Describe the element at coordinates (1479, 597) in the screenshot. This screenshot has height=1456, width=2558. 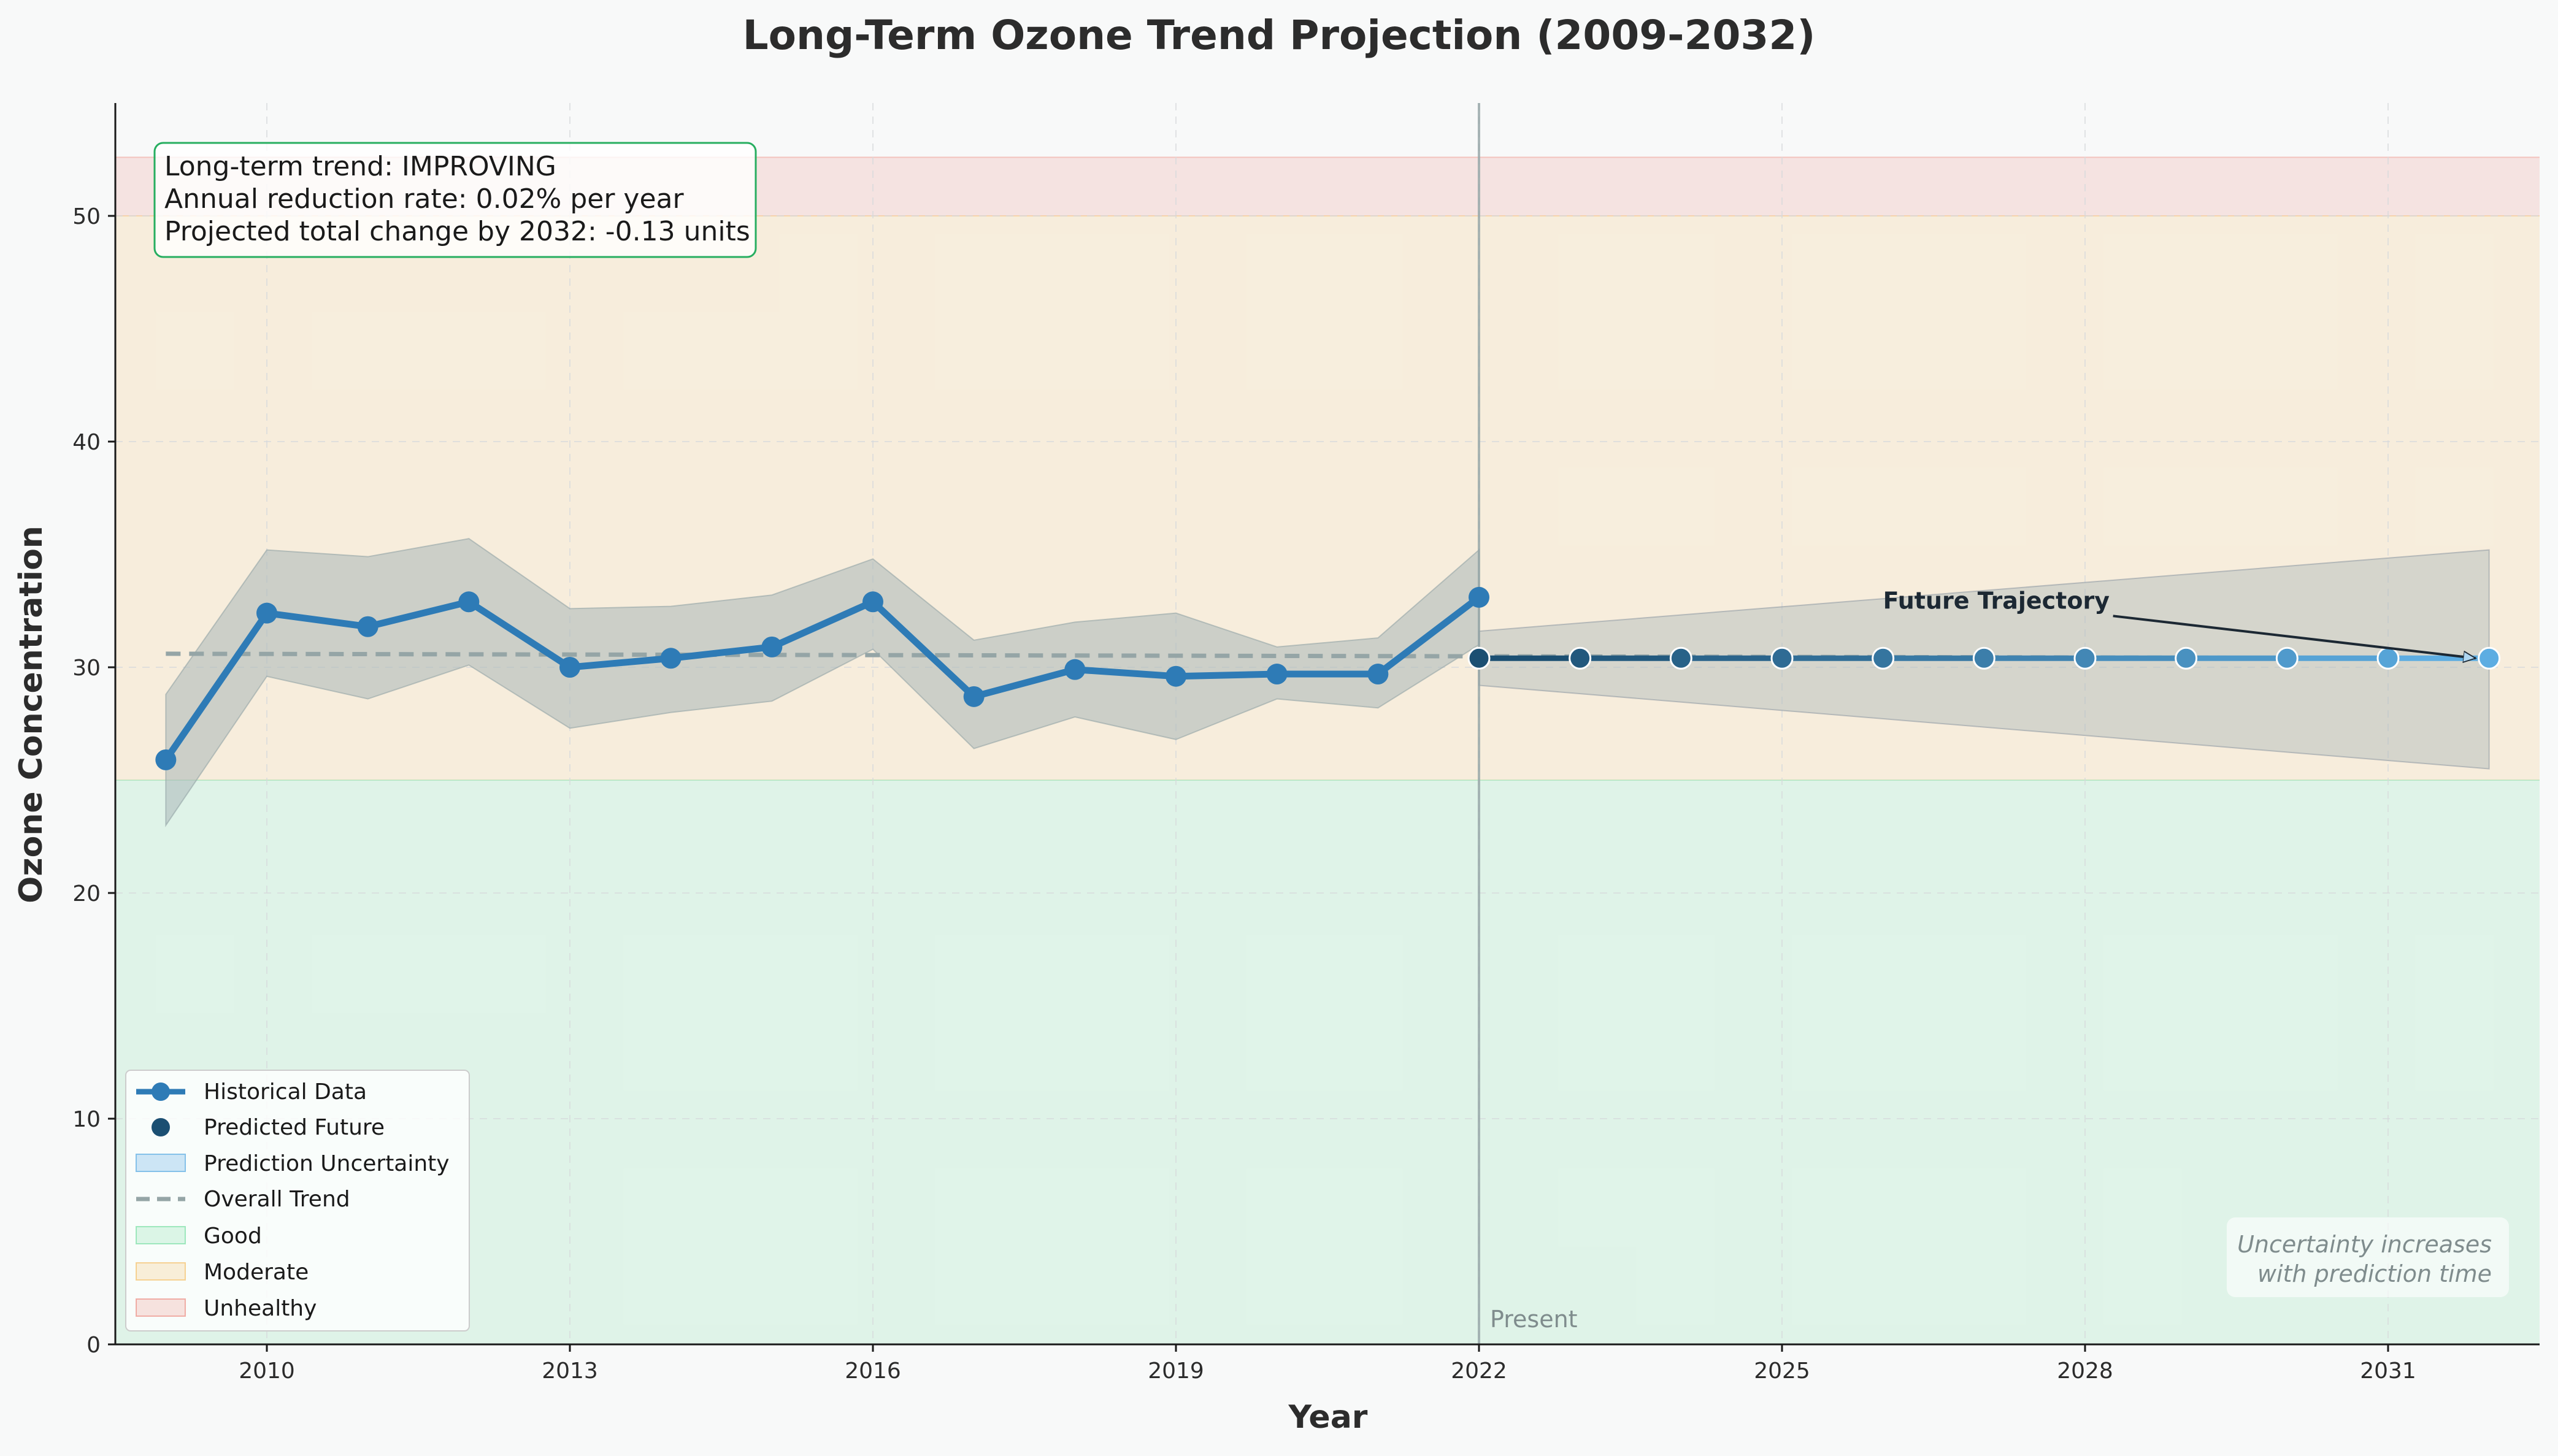
I see `historical-point-2022` at that location.